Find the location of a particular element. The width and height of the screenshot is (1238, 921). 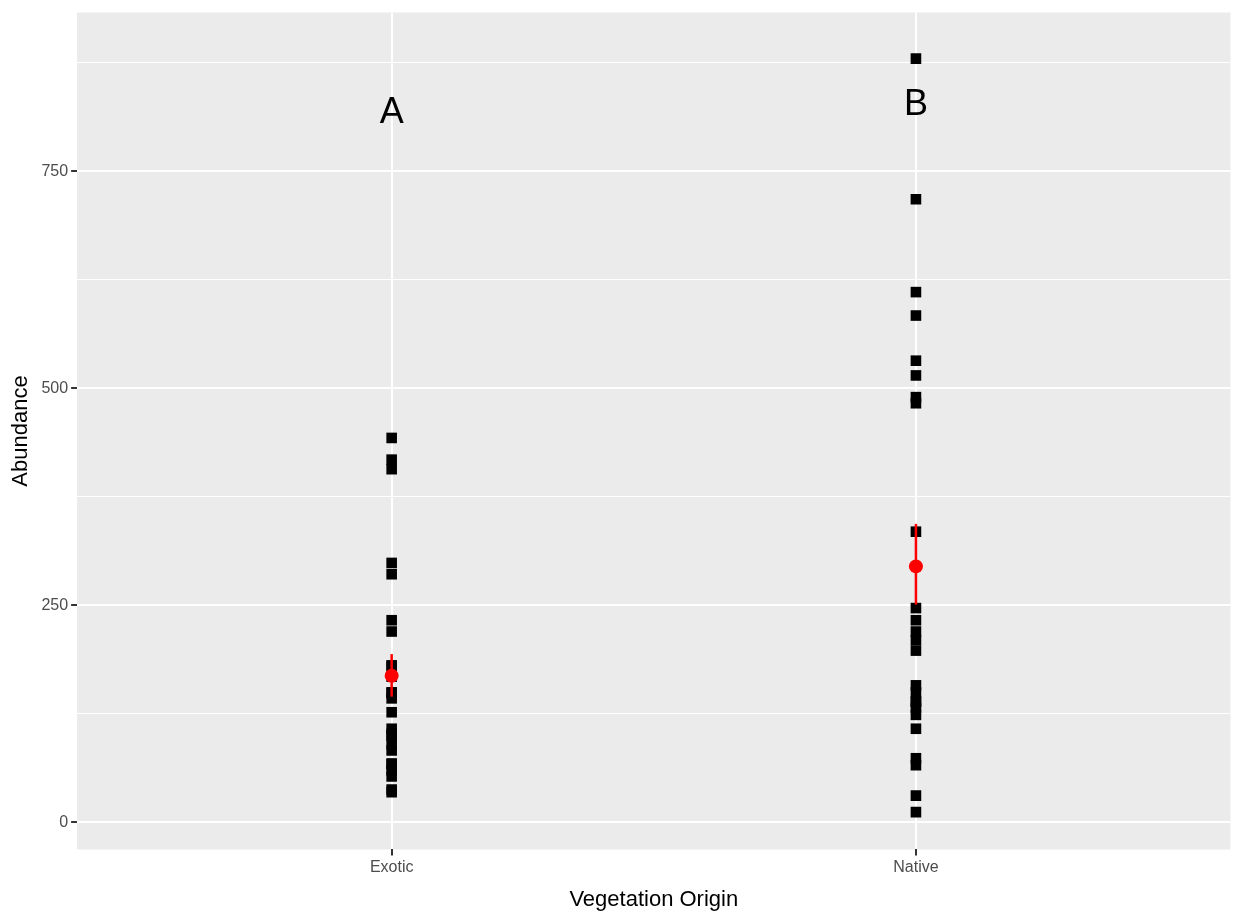

y-tick-label: 500 is located at coordinates (55, 387).